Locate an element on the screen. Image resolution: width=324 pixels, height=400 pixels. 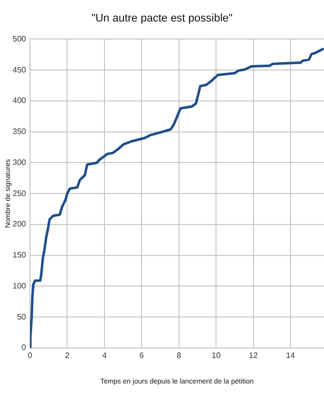
y-tick-label: 50 is located at coordinates (22, 317).